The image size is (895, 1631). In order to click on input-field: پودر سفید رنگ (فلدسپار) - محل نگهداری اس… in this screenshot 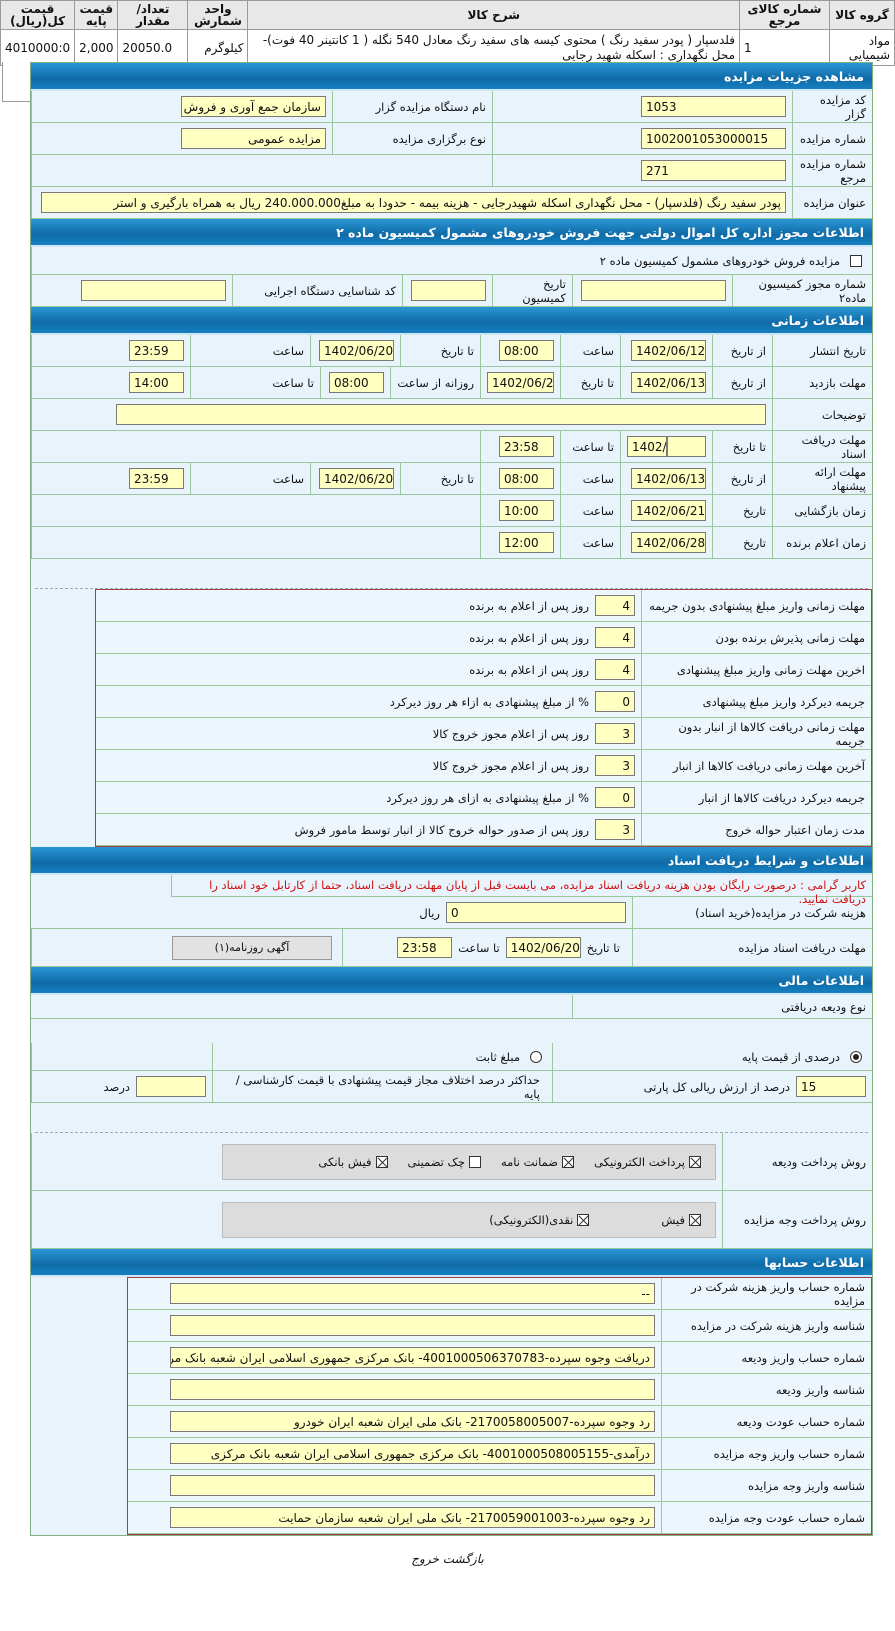, I will do `click(413, 202)`.